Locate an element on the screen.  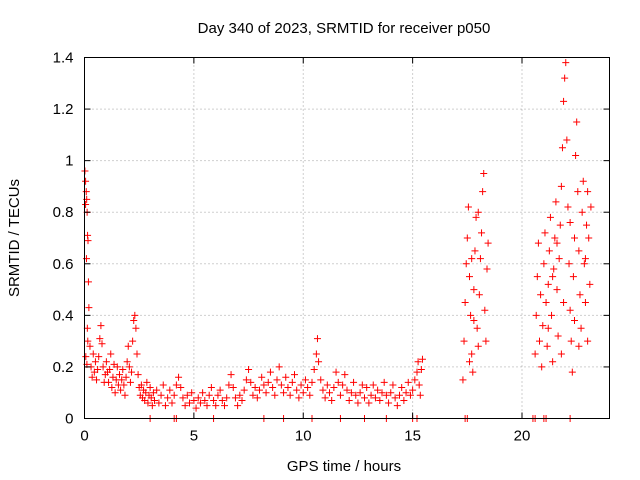
x-tick-labels: 0 5 10 15 20 is located at coordinates (305, 436).